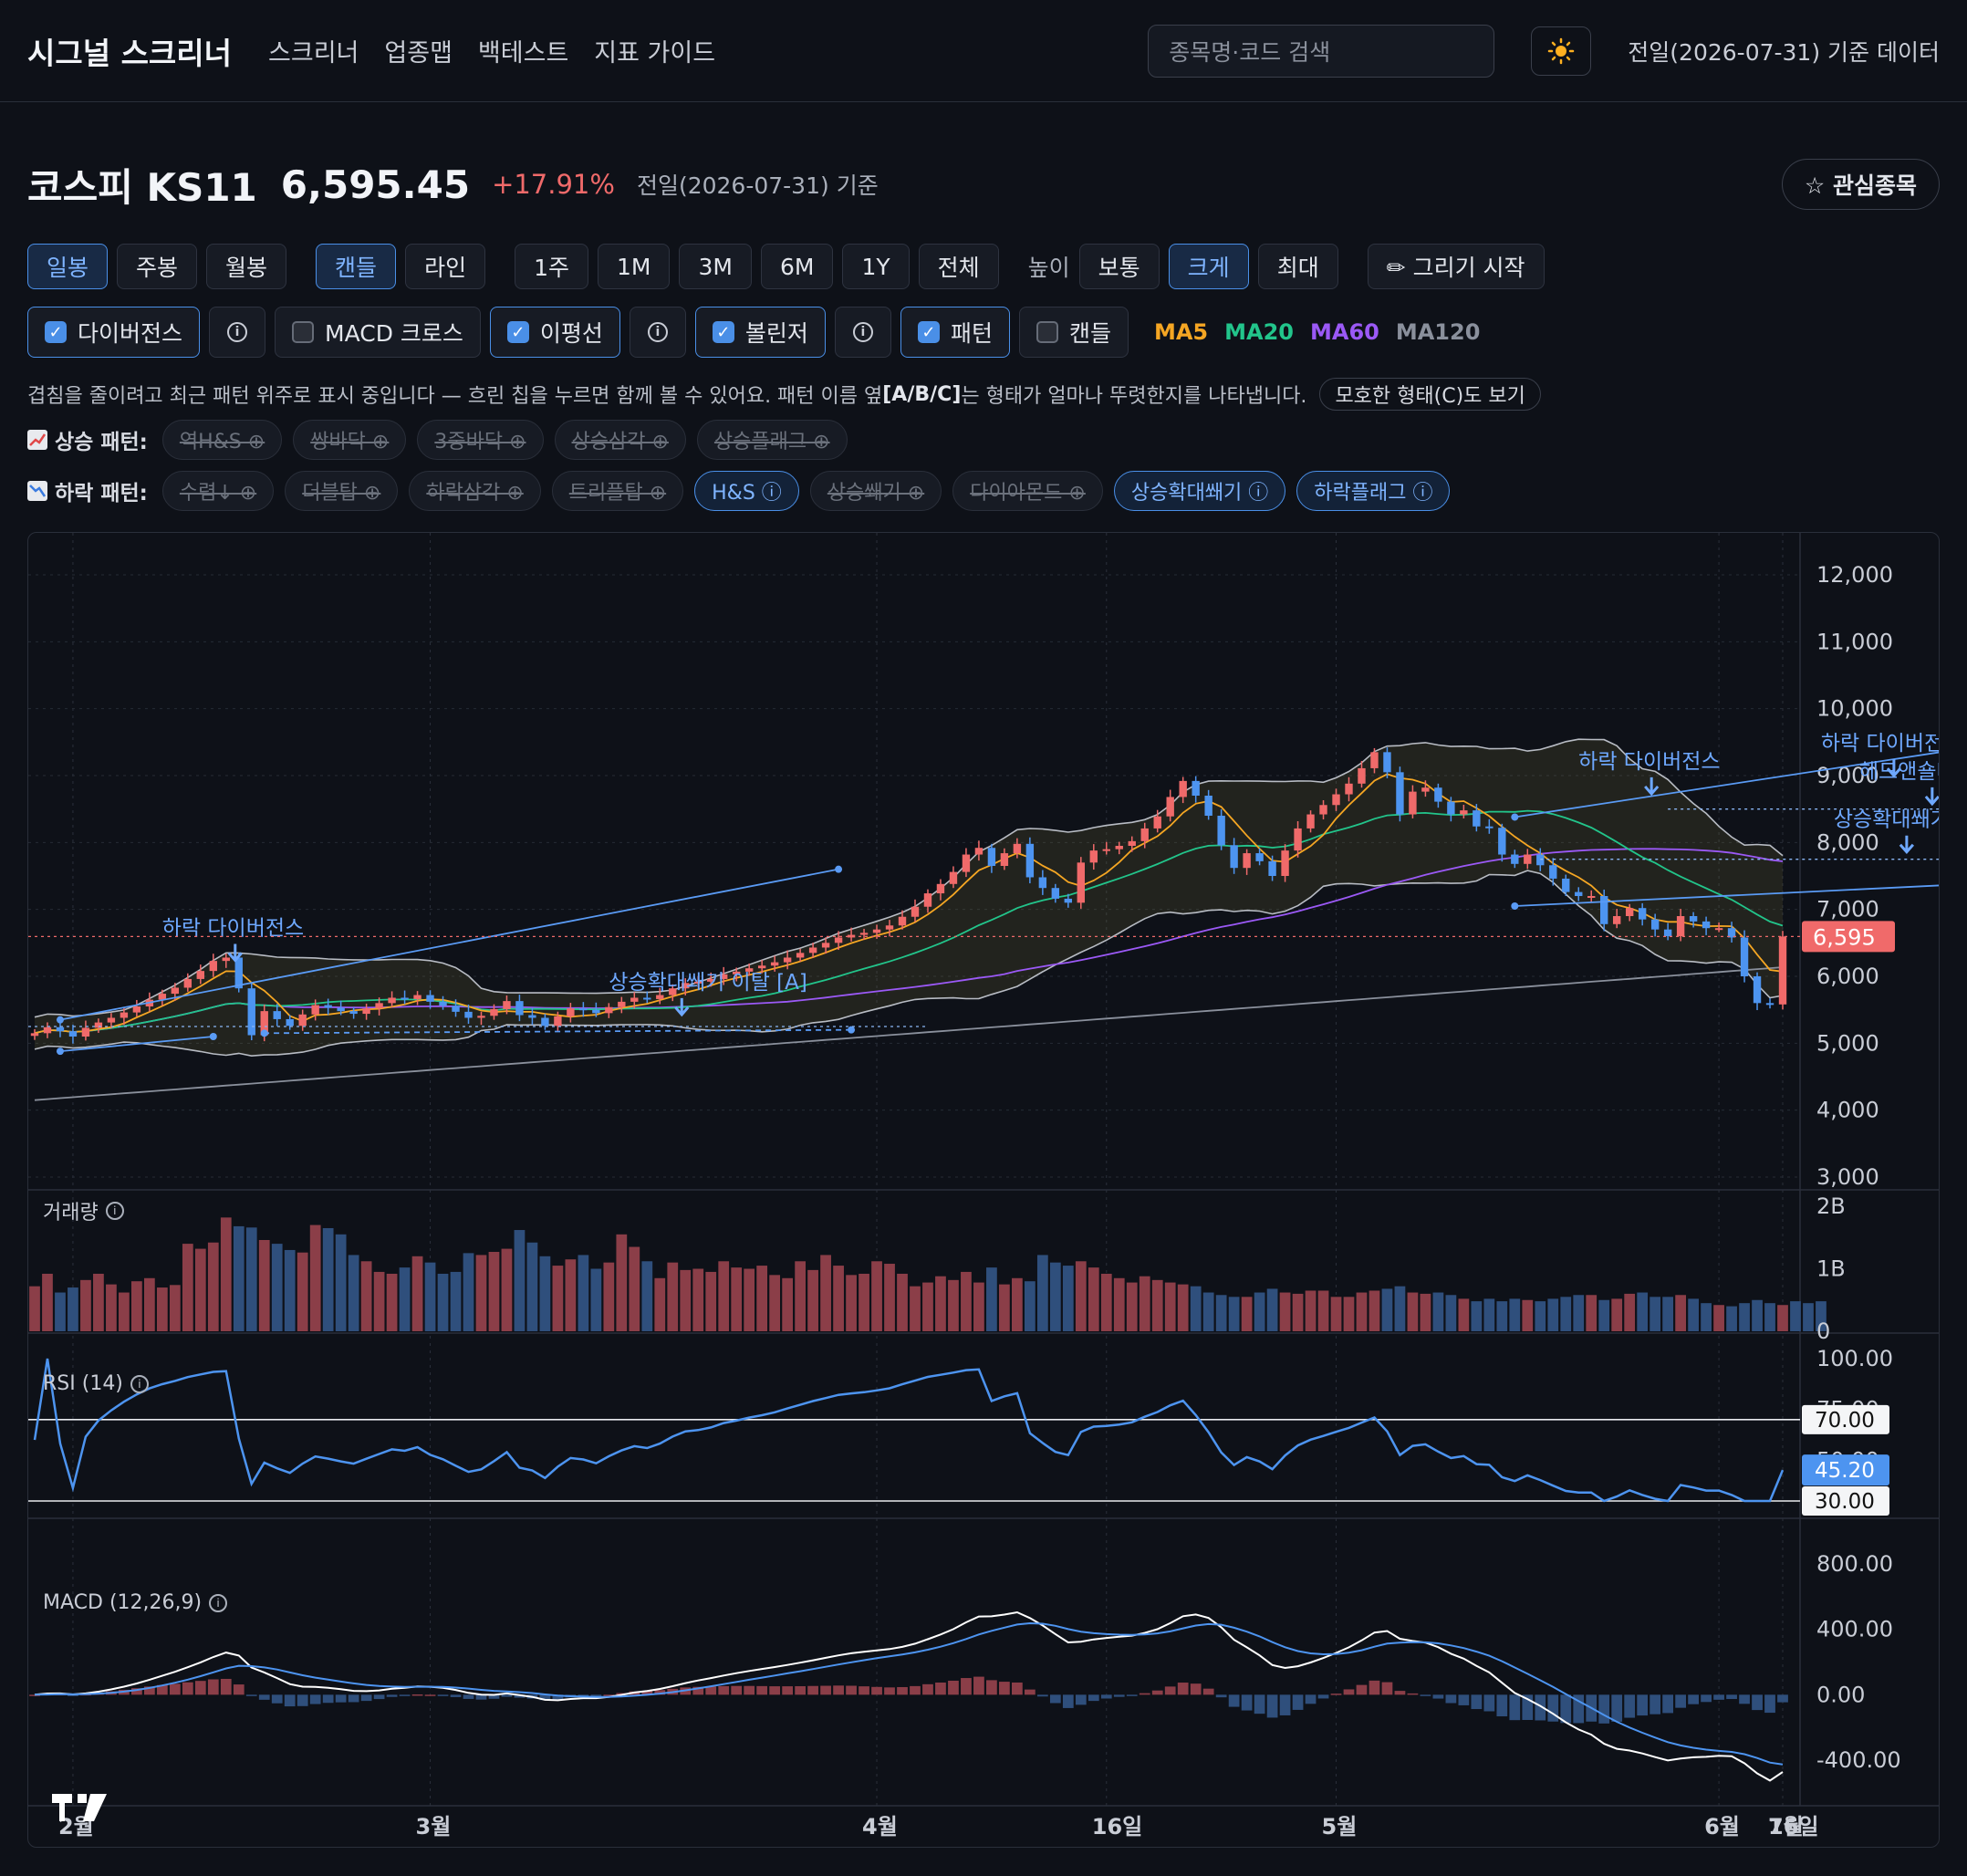  I want to click on range-3m-button: 3M, so click(715, 267).